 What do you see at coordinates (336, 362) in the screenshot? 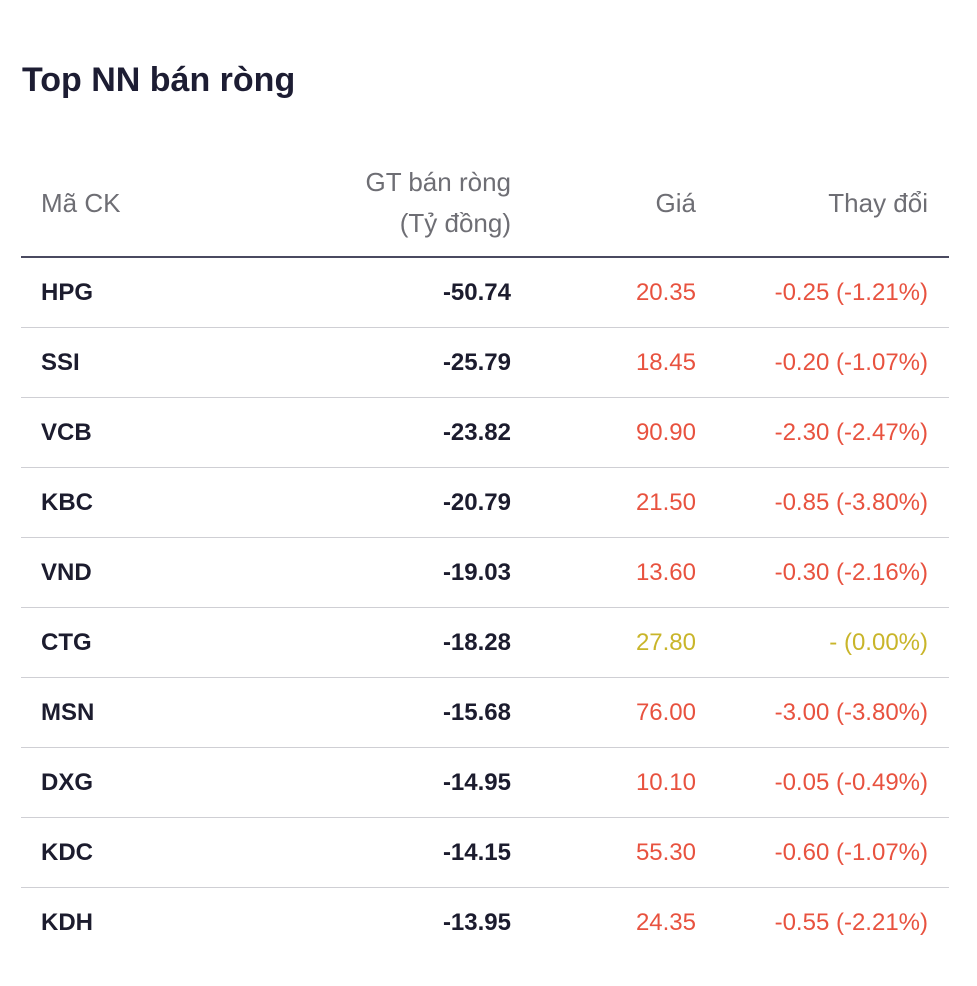
I see `net-sell-value-cell: -25.79` at bounding box center [336, 362].